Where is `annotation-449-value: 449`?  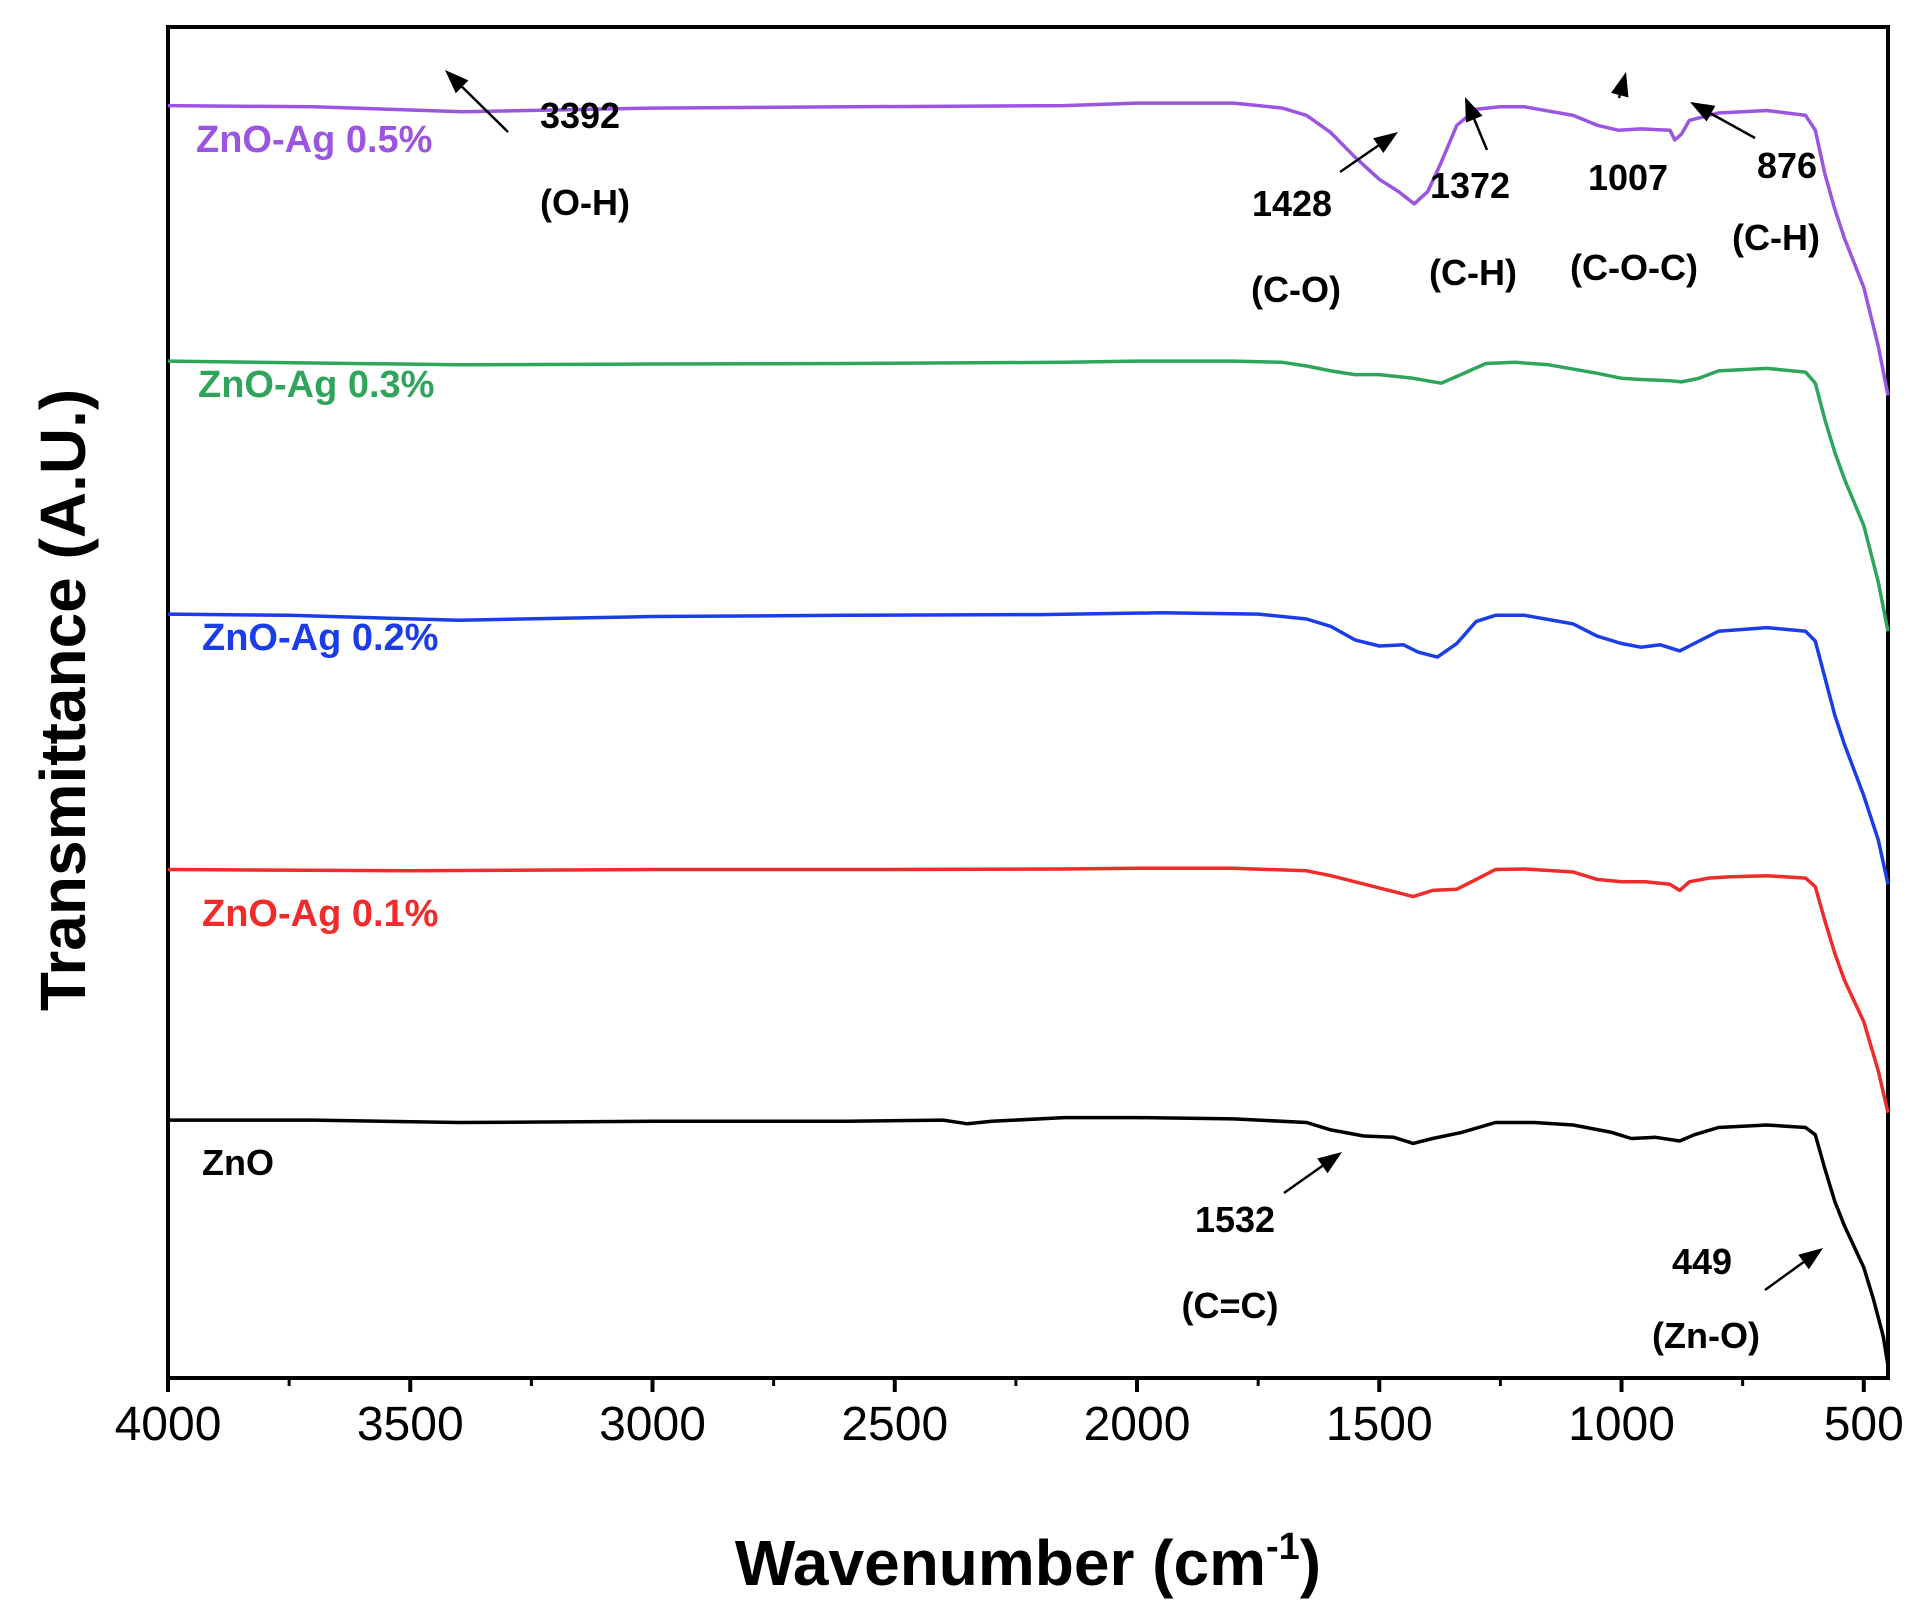 annotation-449-value: 449 is located at coordinates (1702, 1261).